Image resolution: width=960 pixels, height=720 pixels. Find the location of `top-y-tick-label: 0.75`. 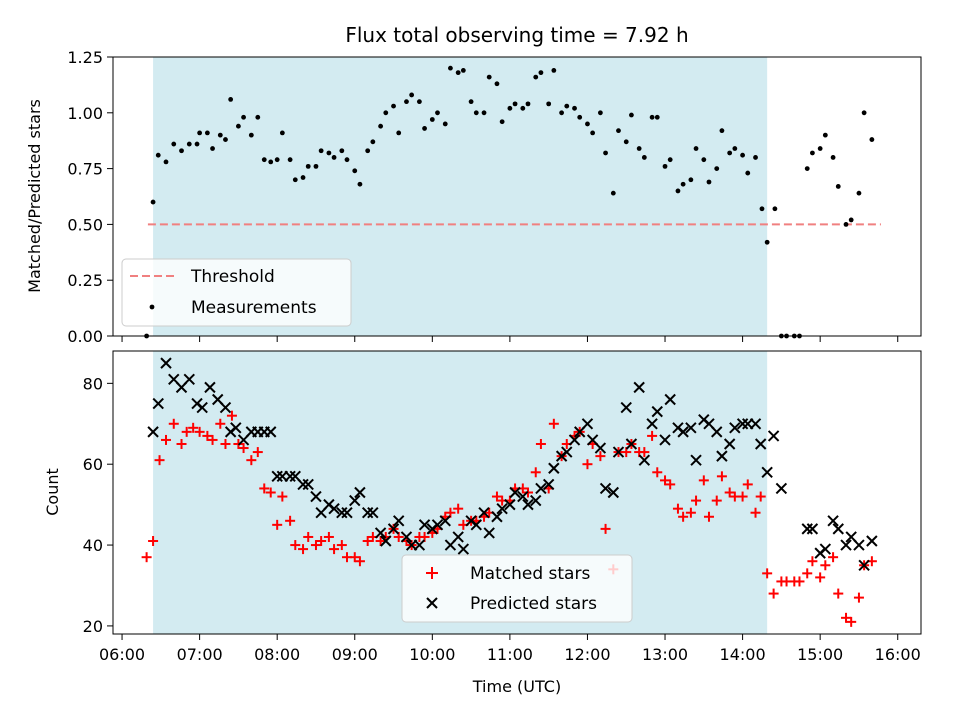

top-y-tick-label: 0.75 is located at coordinates (85, 169).